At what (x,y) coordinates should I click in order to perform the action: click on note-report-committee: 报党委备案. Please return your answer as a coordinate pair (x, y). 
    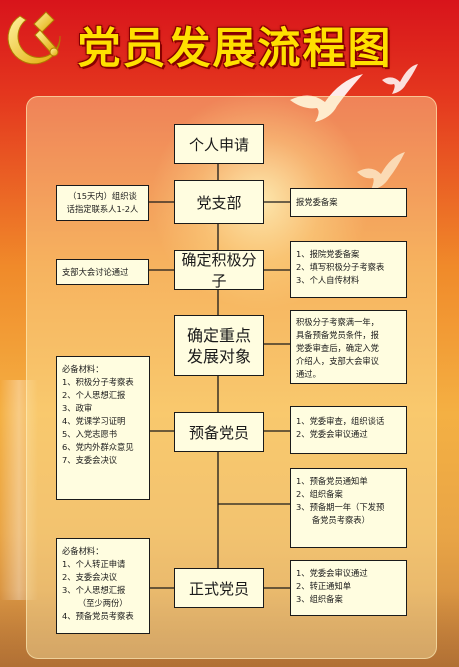
    Looking at the image, I should click on (348, 202).